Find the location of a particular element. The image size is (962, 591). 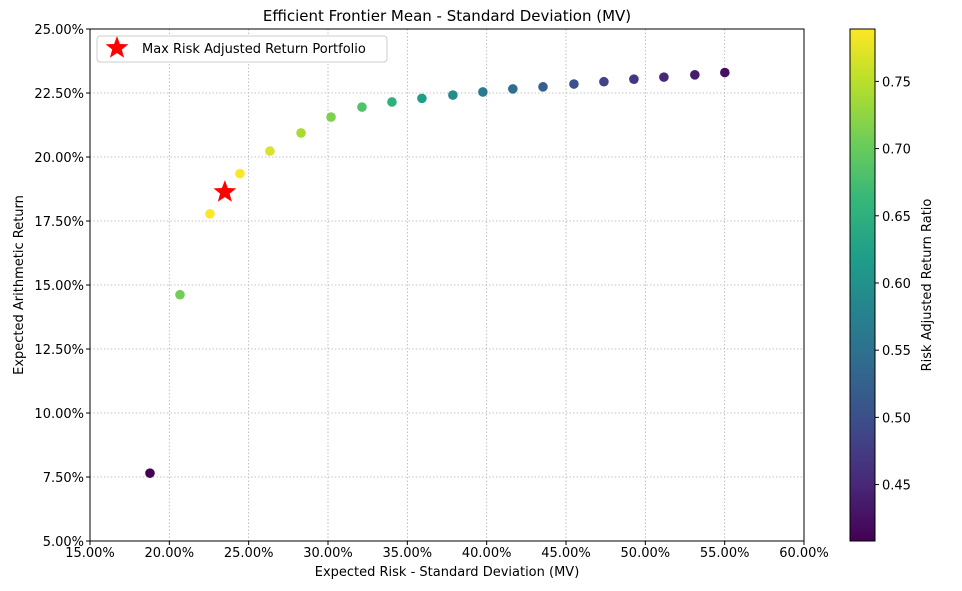

y-tick-label: 10.00% is located at coordinates (59, 414).